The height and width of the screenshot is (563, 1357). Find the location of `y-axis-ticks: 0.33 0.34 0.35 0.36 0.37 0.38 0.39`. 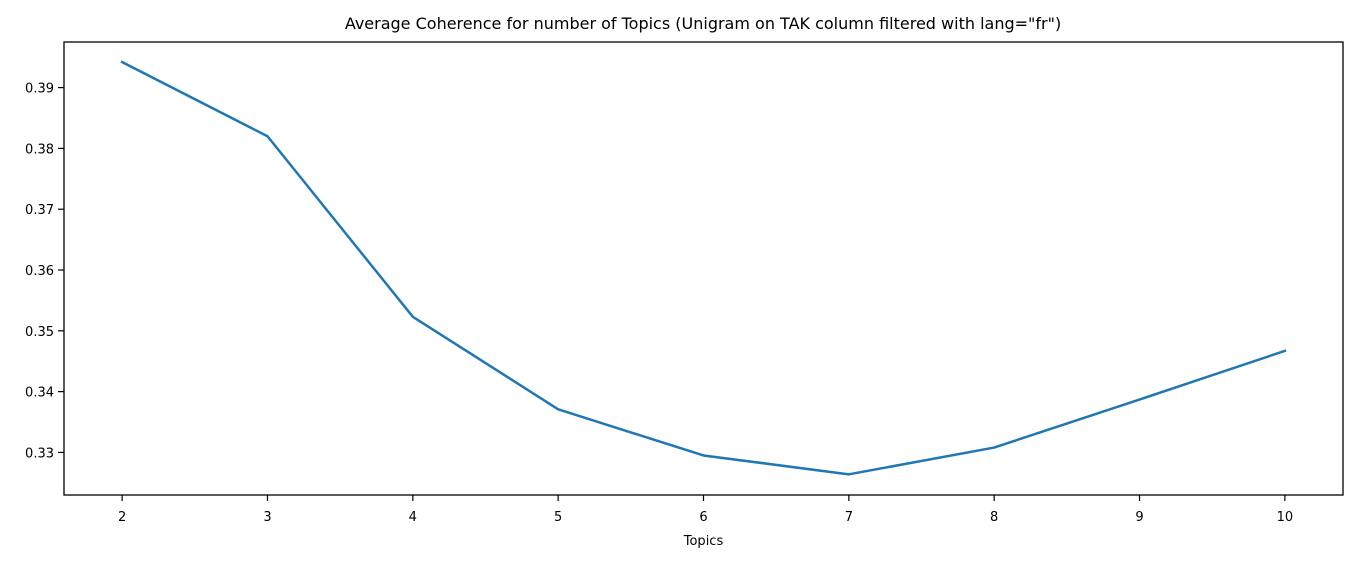

y-axis-ticks: 0.33 0.34 0.35 0.36 0.37 0.38 0.39 is located at coordinates (44, 271).